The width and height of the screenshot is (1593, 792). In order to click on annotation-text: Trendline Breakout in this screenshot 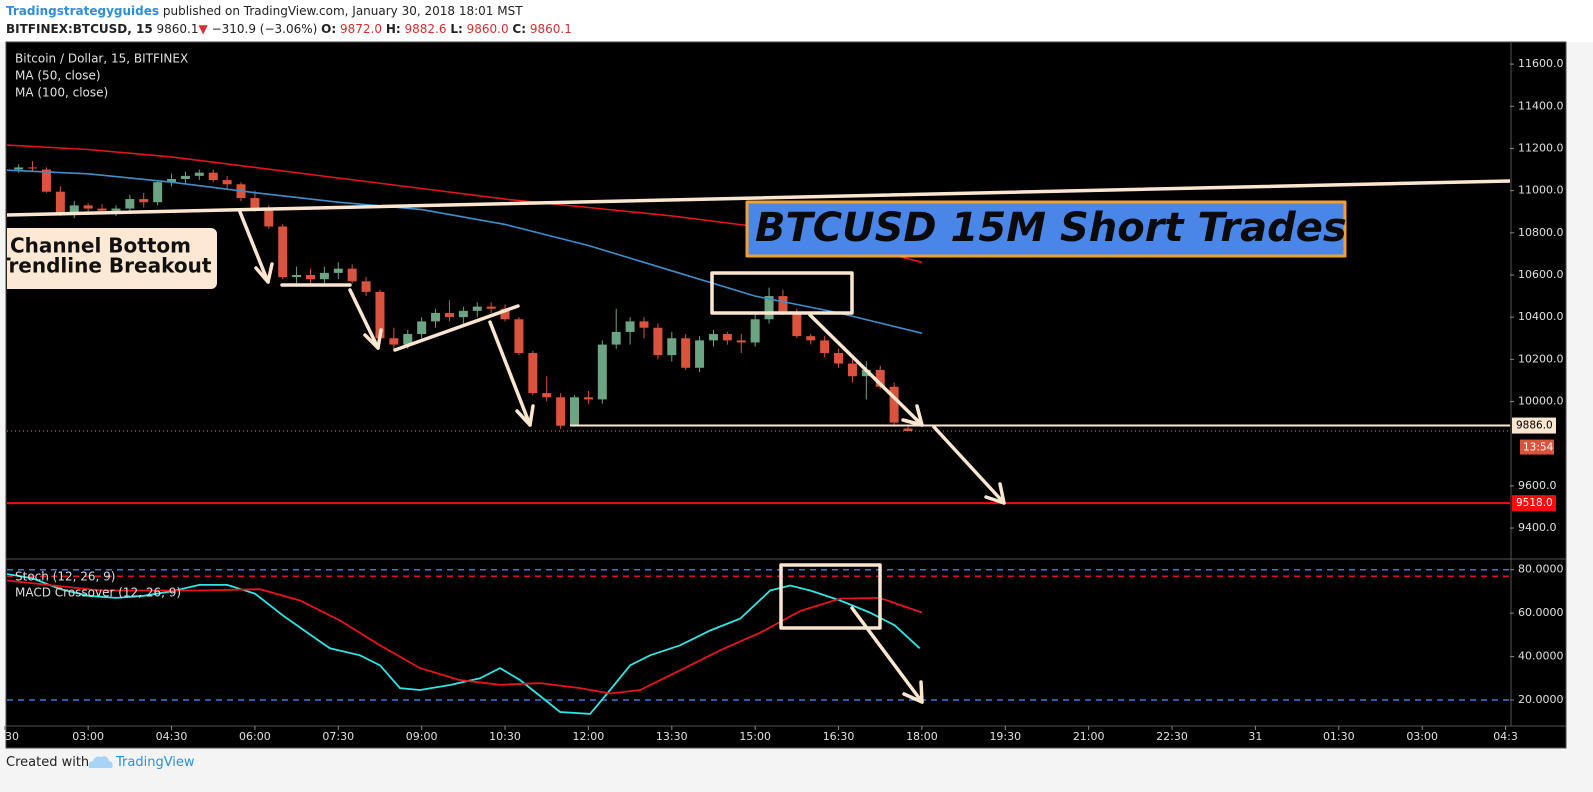, I will do `click(106, 266)`.